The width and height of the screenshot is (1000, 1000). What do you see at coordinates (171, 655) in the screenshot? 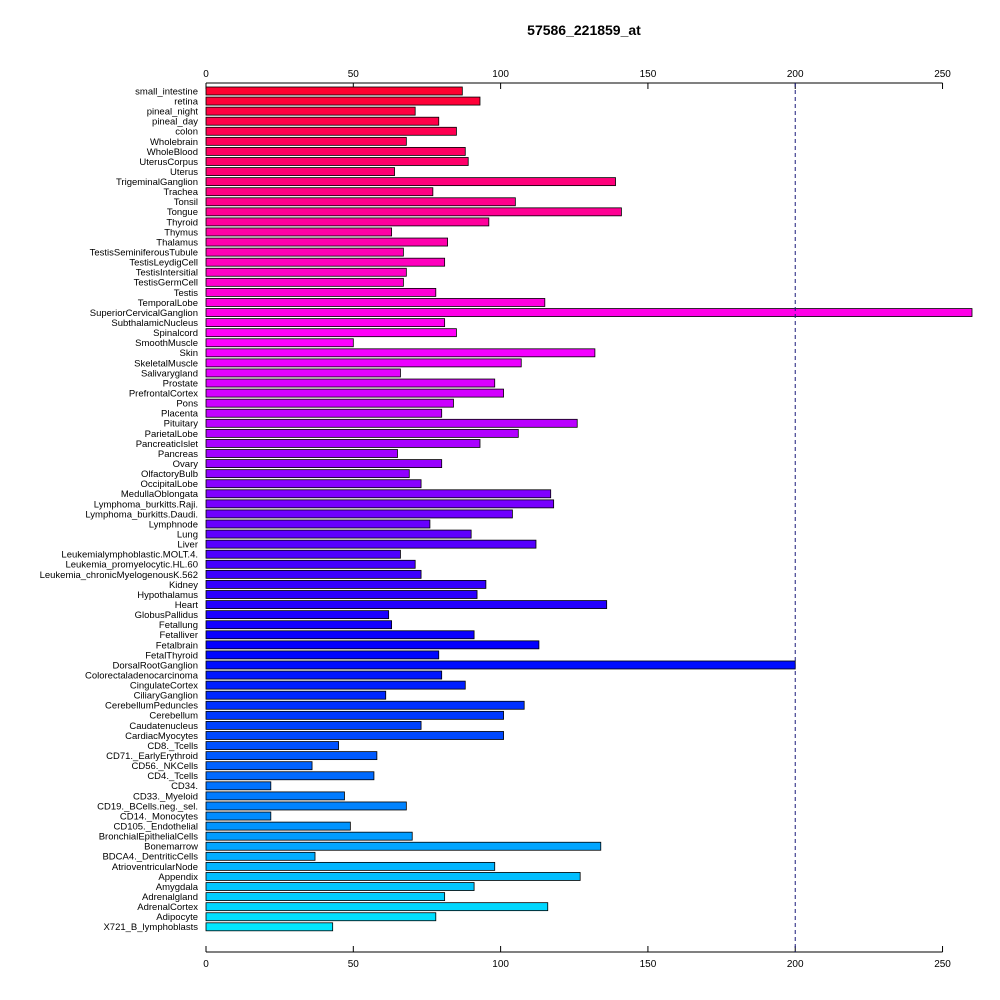
I see `category-label: FetalThyroid` at bounding box center [171, 655].